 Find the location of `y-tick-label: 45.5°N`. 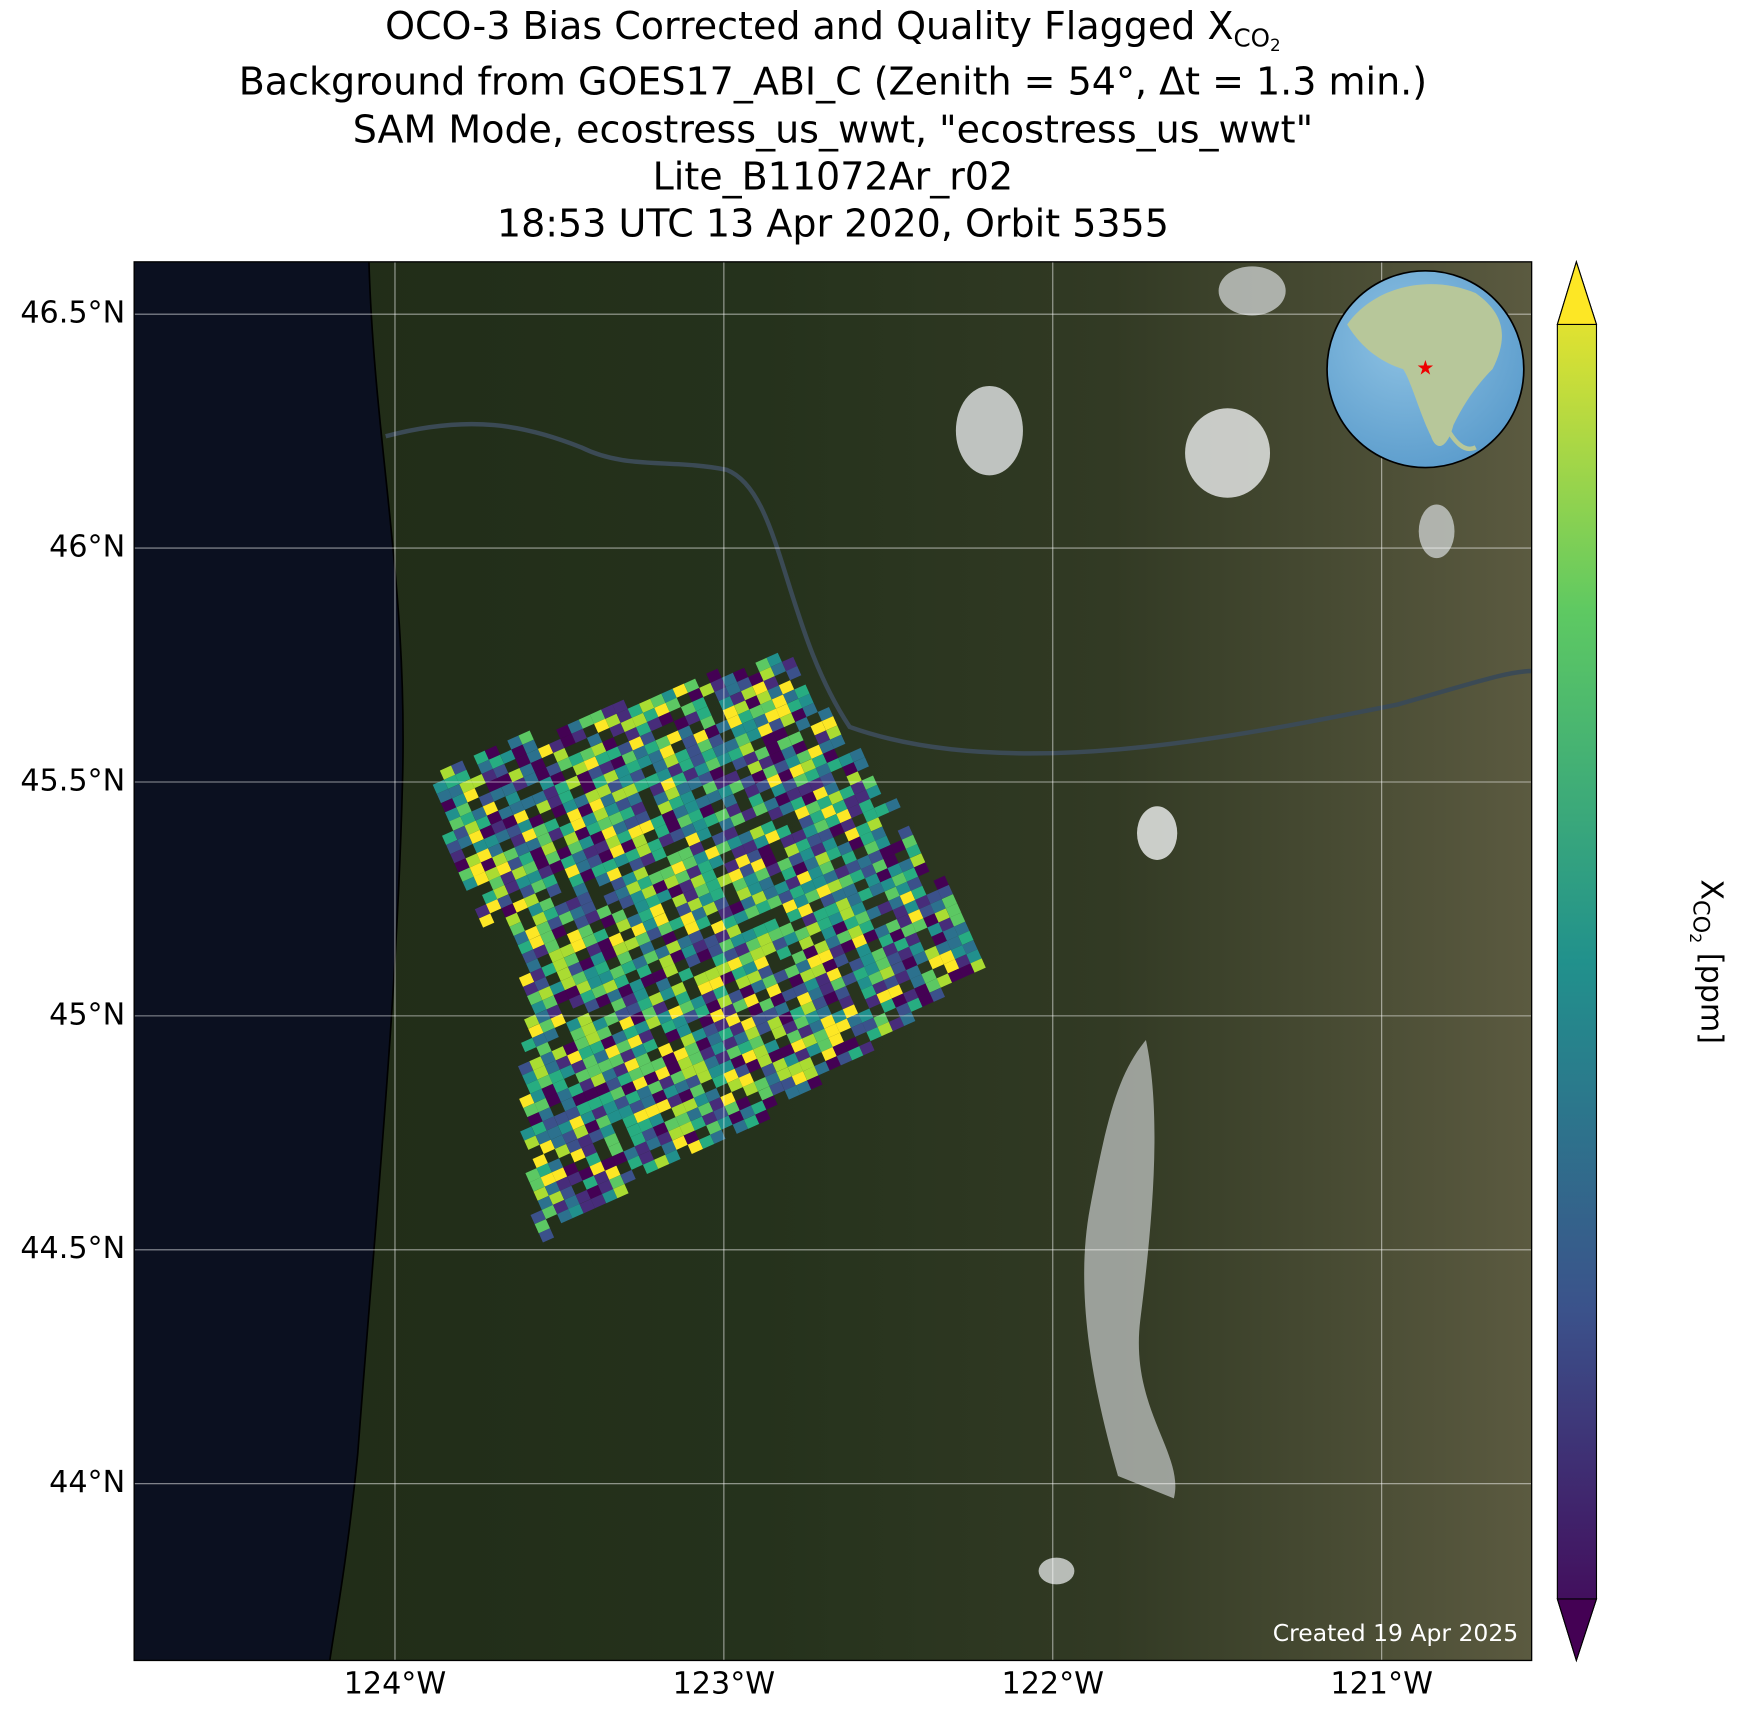

y-tick-label: 45.5°N is located at coordinates (72, 780).